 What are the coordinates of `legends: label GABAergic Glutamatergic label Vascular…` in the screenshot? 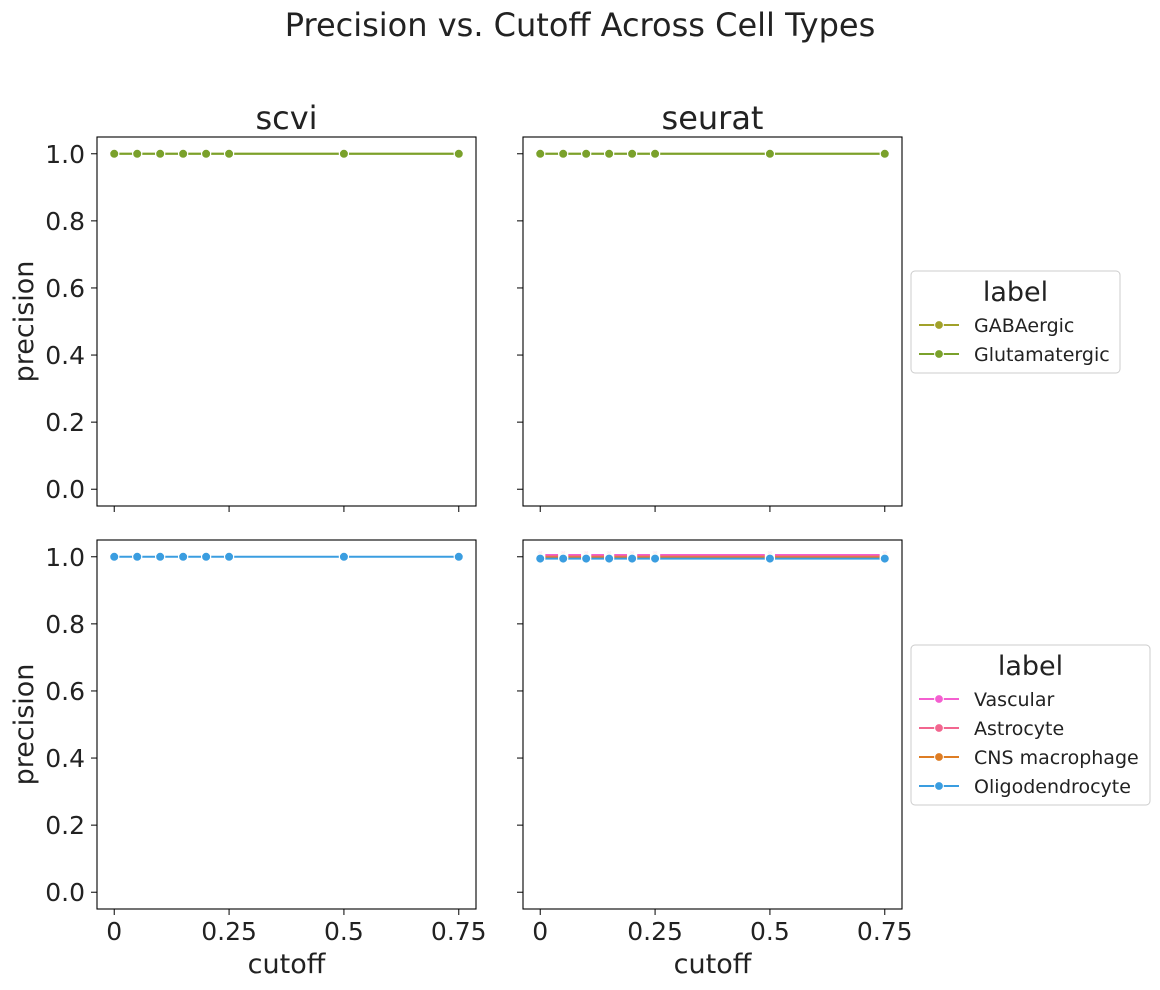 It's located at (1030, 538).